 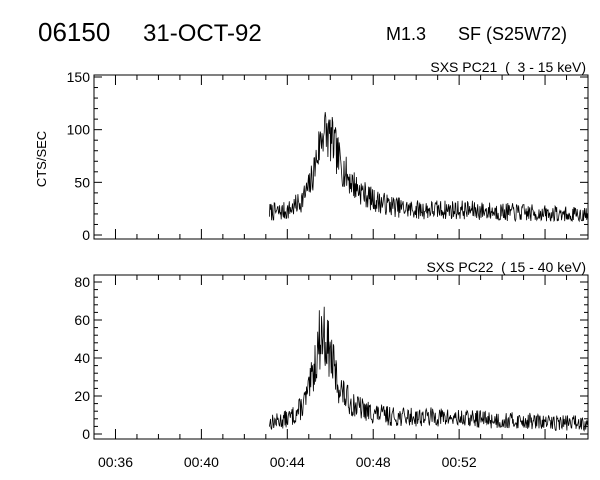 I want to click on x-tick-label: 00:40, so click(x=201, y=462).